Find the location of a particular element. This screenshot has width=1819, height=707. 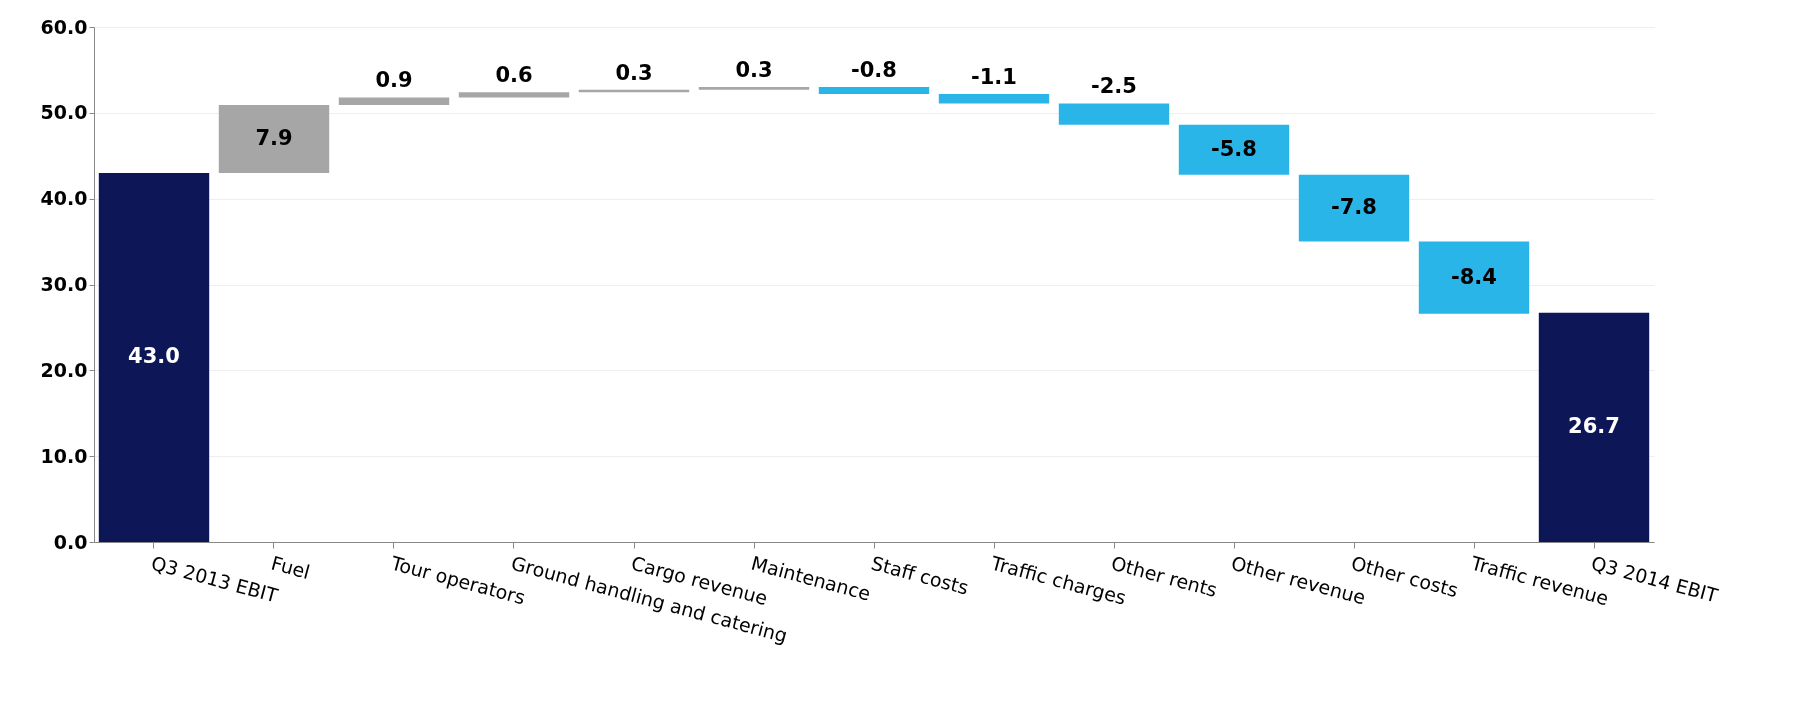

y-tick-label: 0.0 is located at coordinates (70, 541).